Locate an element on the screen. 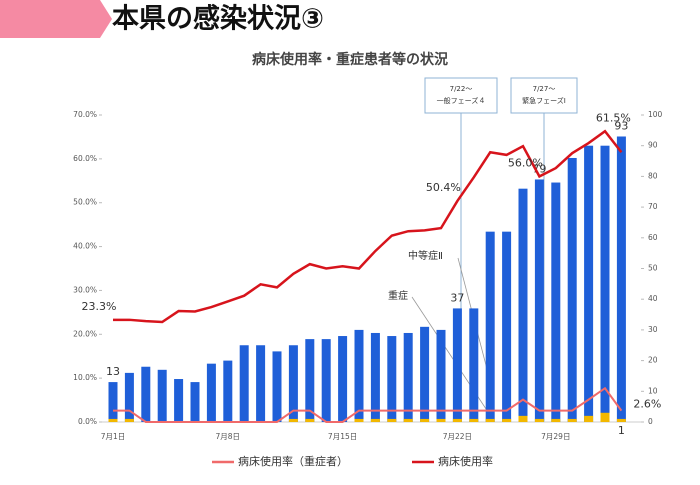 This screenshot has height=485, width=700. callout: 中等症Ⅱ is located at coordinates (425, 255).